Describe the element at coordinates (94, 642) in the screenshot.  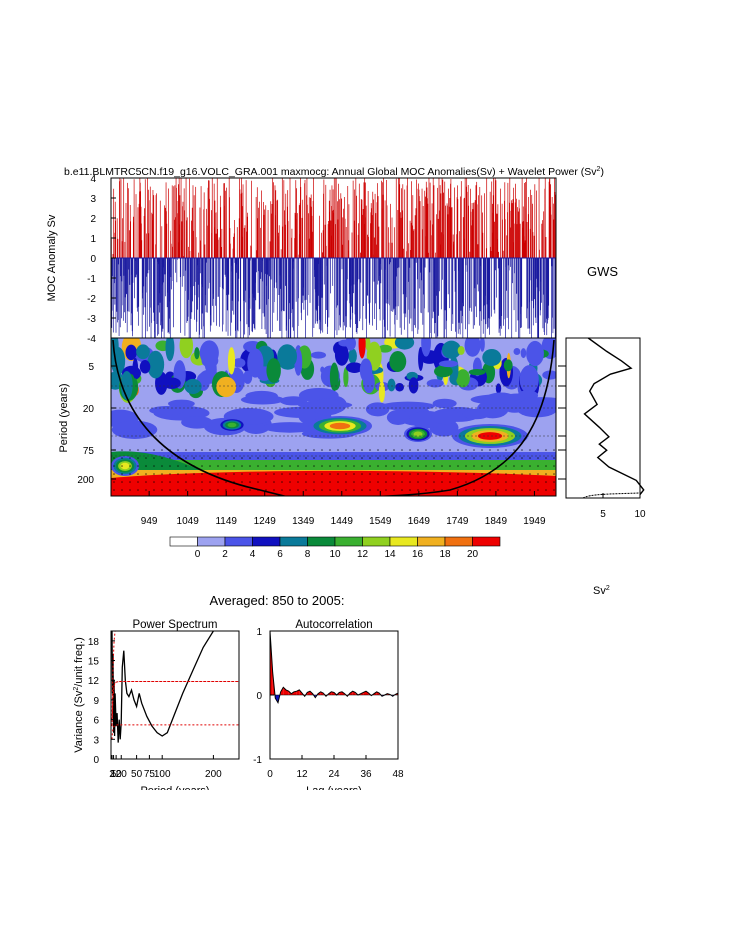
I see `ps-ytick-label: 18` at that location.